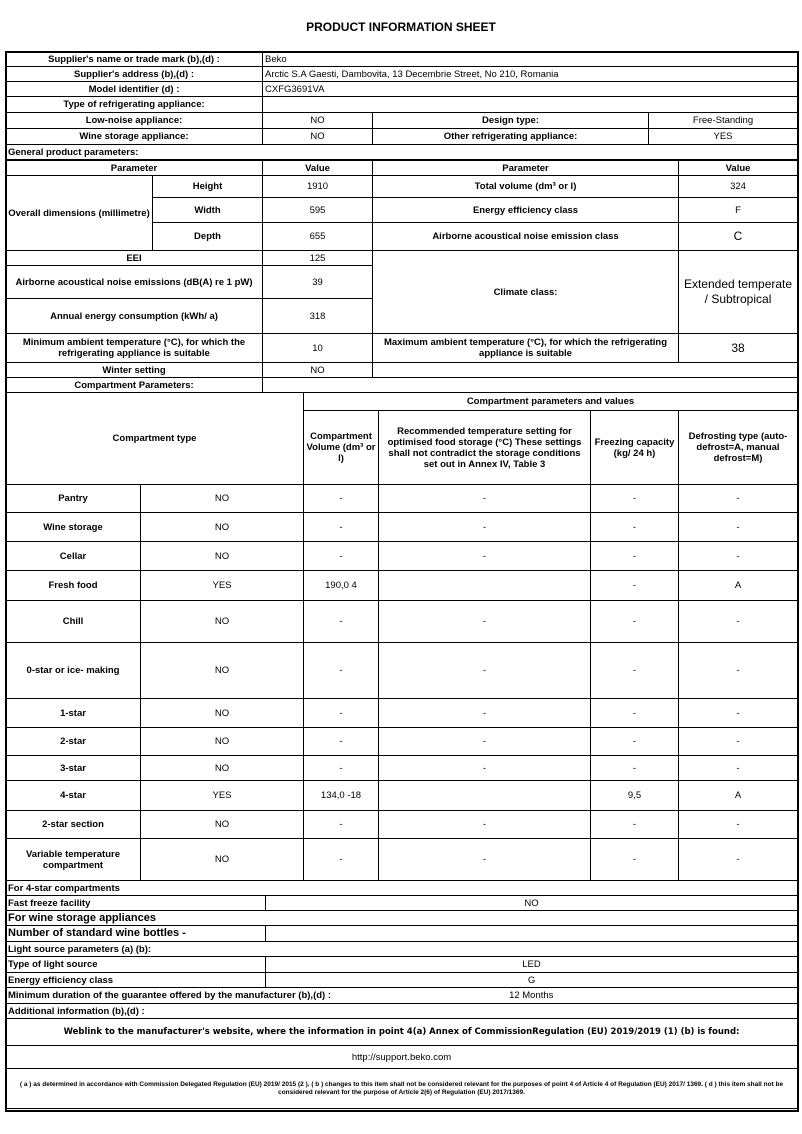 The width and height of the screenshot is (802, 1134). What do you see at coordinates (73, 556) in the screenshot?
I see `compartment-name: Cellar` at bounding box center [73, 556].